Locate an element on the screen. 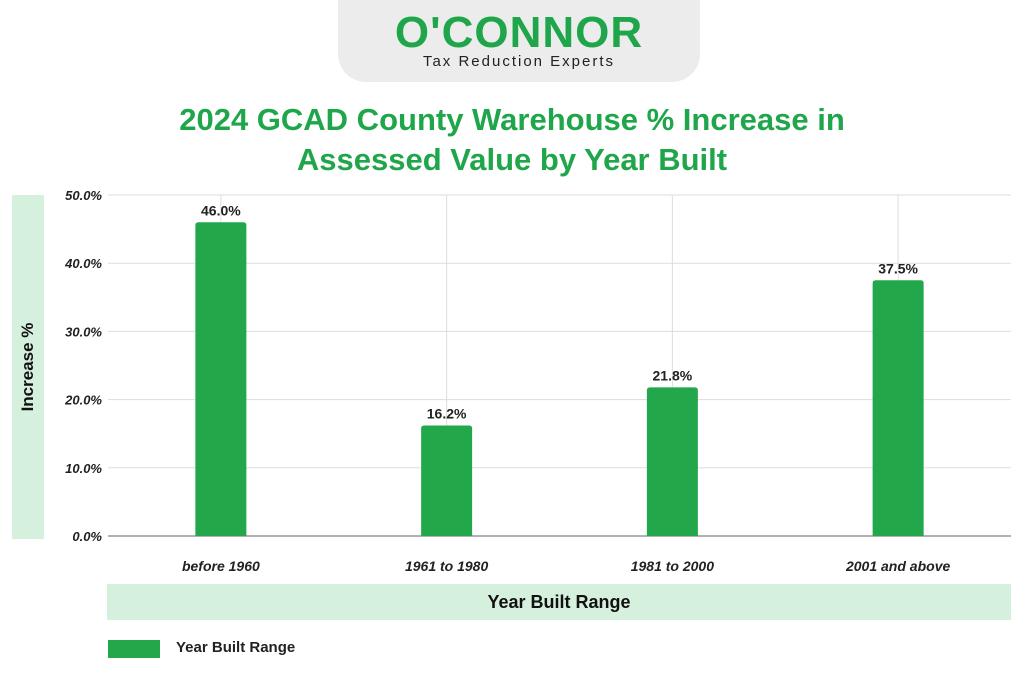 Image resolution: width=1024 pixels, height=677 pixels. y-tick-label: 50.0% is located at coordinates (83, 195).